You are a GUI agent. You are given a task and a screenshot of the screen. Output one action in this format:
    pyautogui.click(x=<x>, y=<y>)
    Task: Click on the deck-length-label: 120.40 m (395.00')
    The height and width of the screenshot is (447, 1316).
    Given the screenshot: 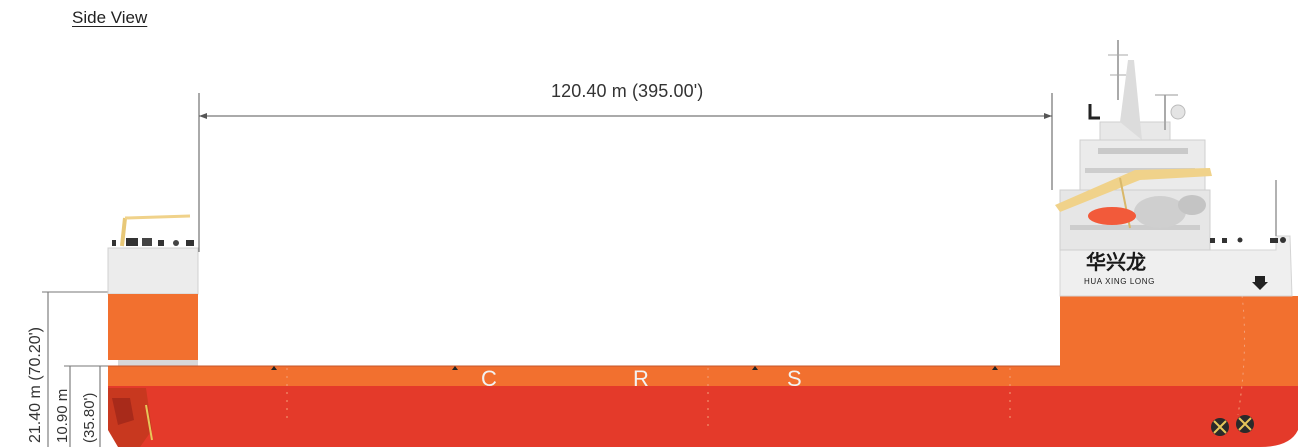 What is the action you would take?
    pyautogui.click(x=627, y=91)
    